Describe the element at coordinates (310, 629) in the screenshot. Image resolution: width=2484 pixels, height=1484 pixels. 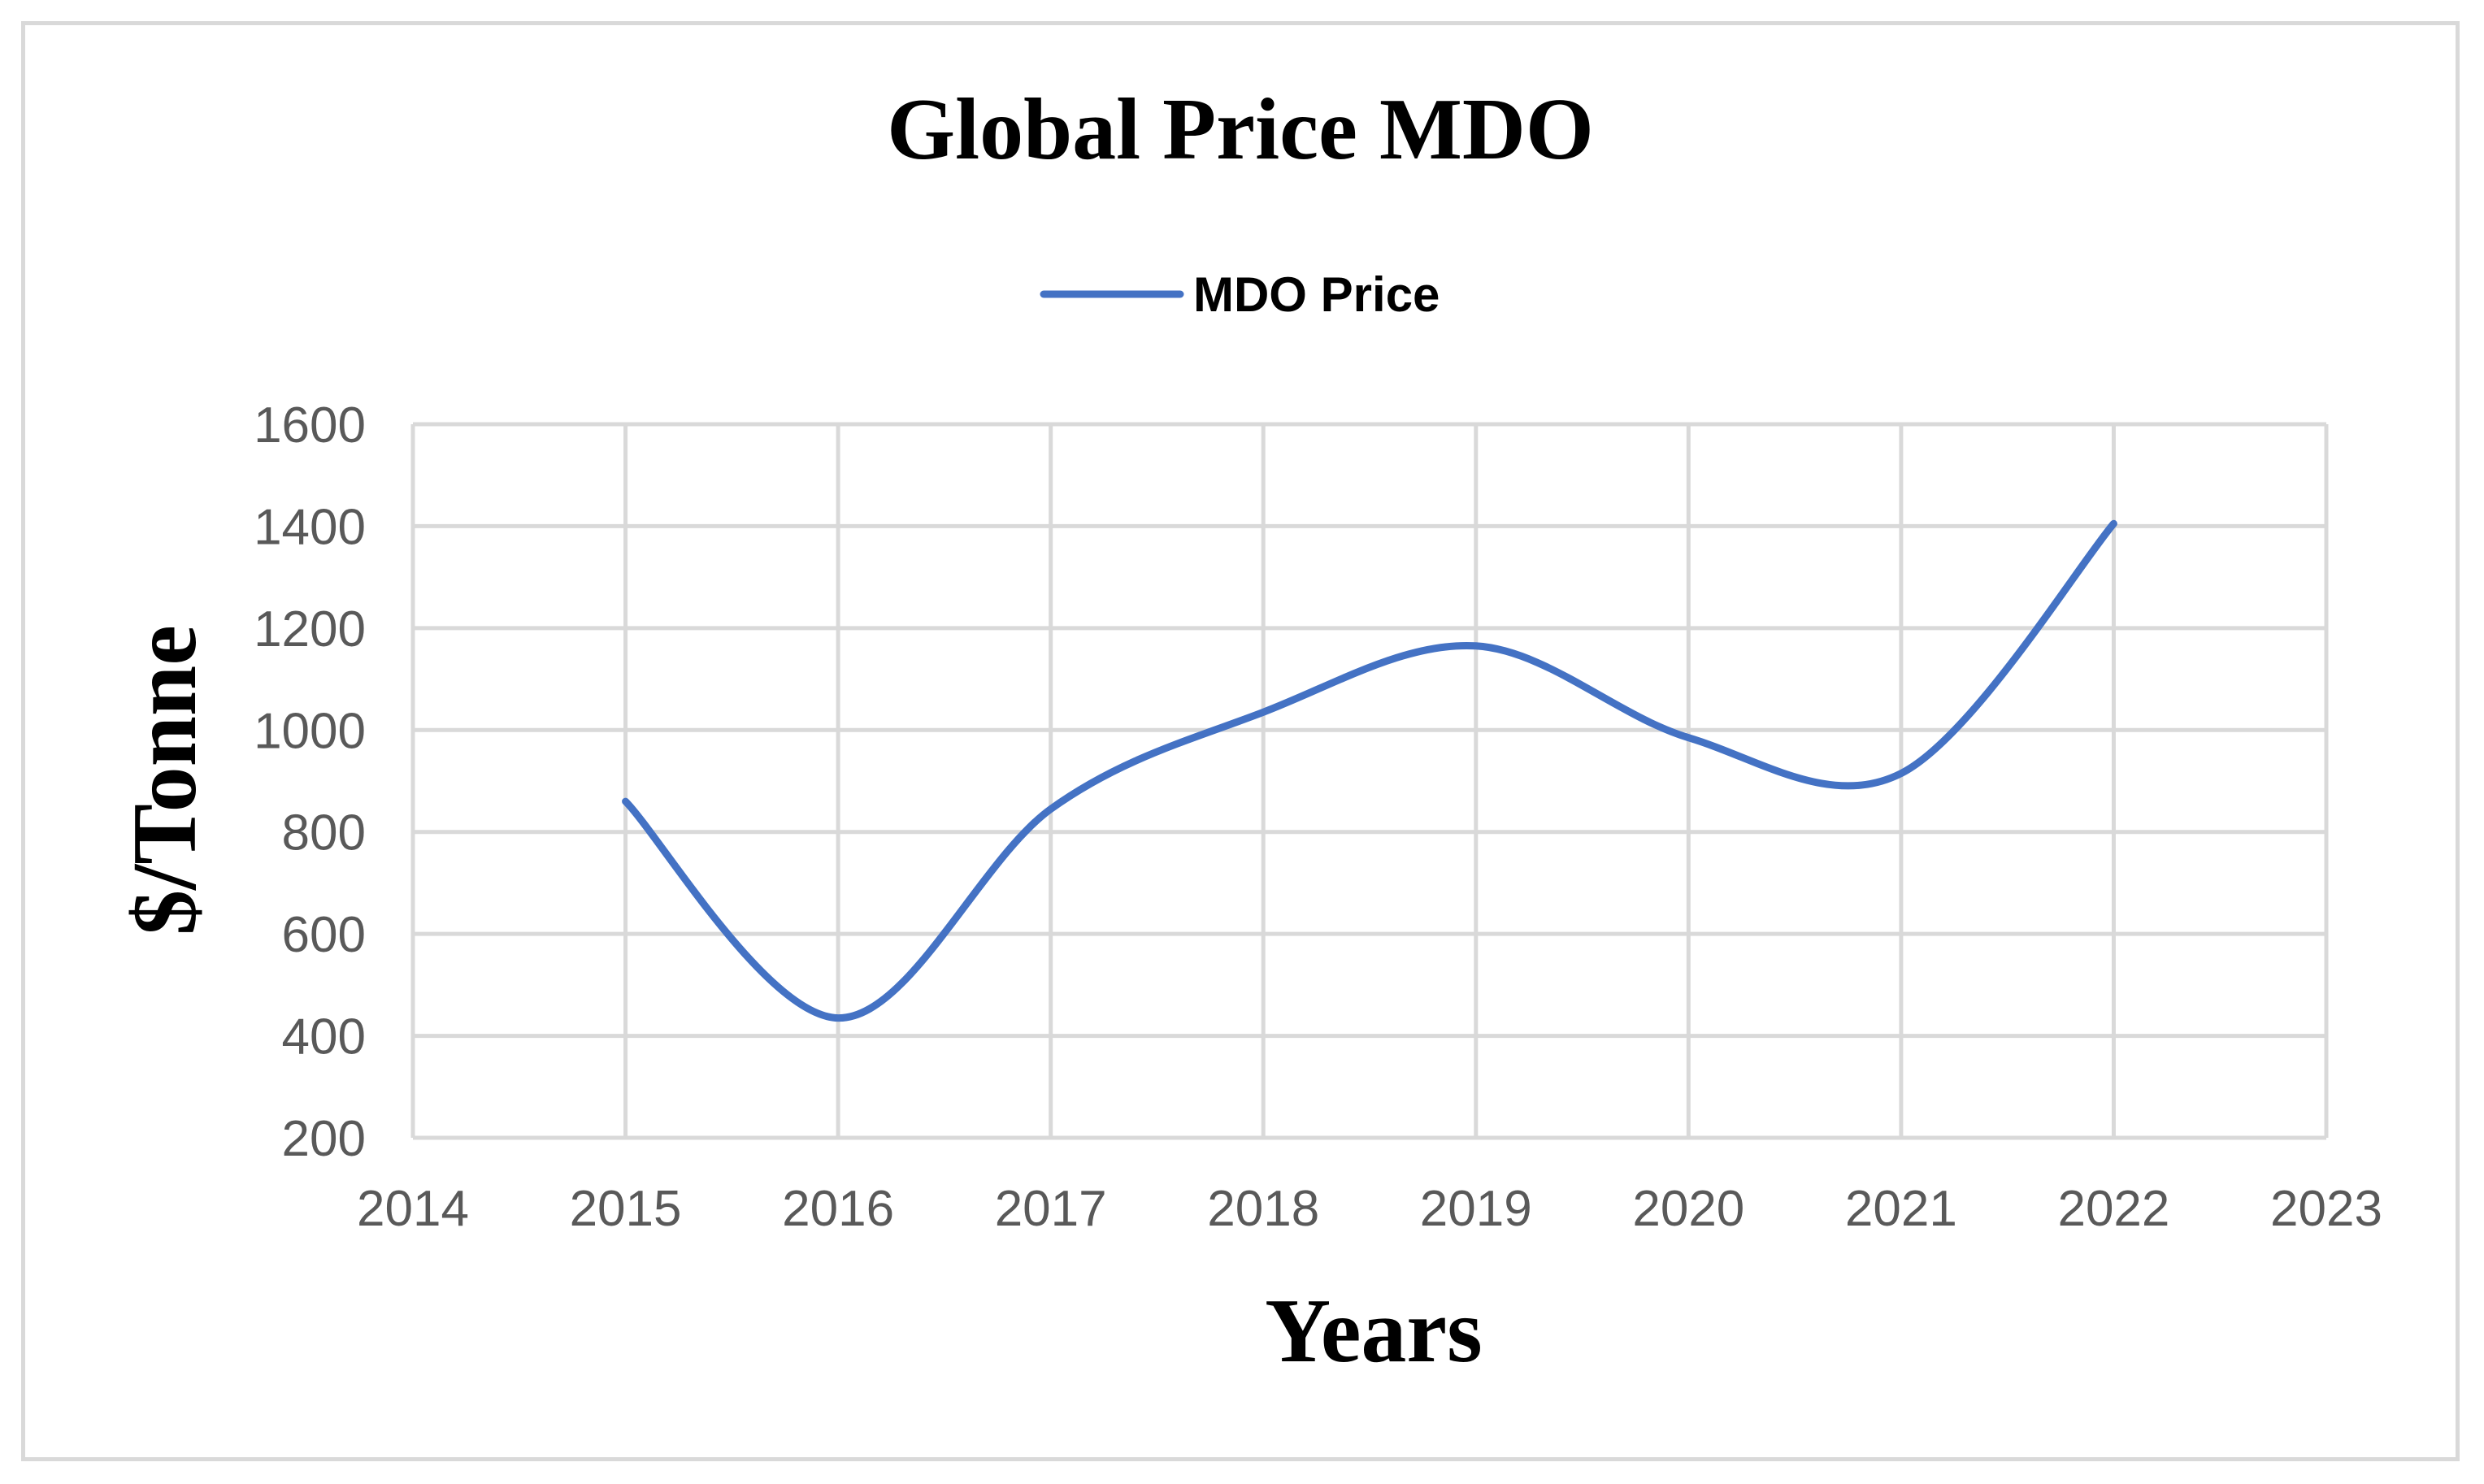
I see `y-tick-label-1200: 1200` at that location.